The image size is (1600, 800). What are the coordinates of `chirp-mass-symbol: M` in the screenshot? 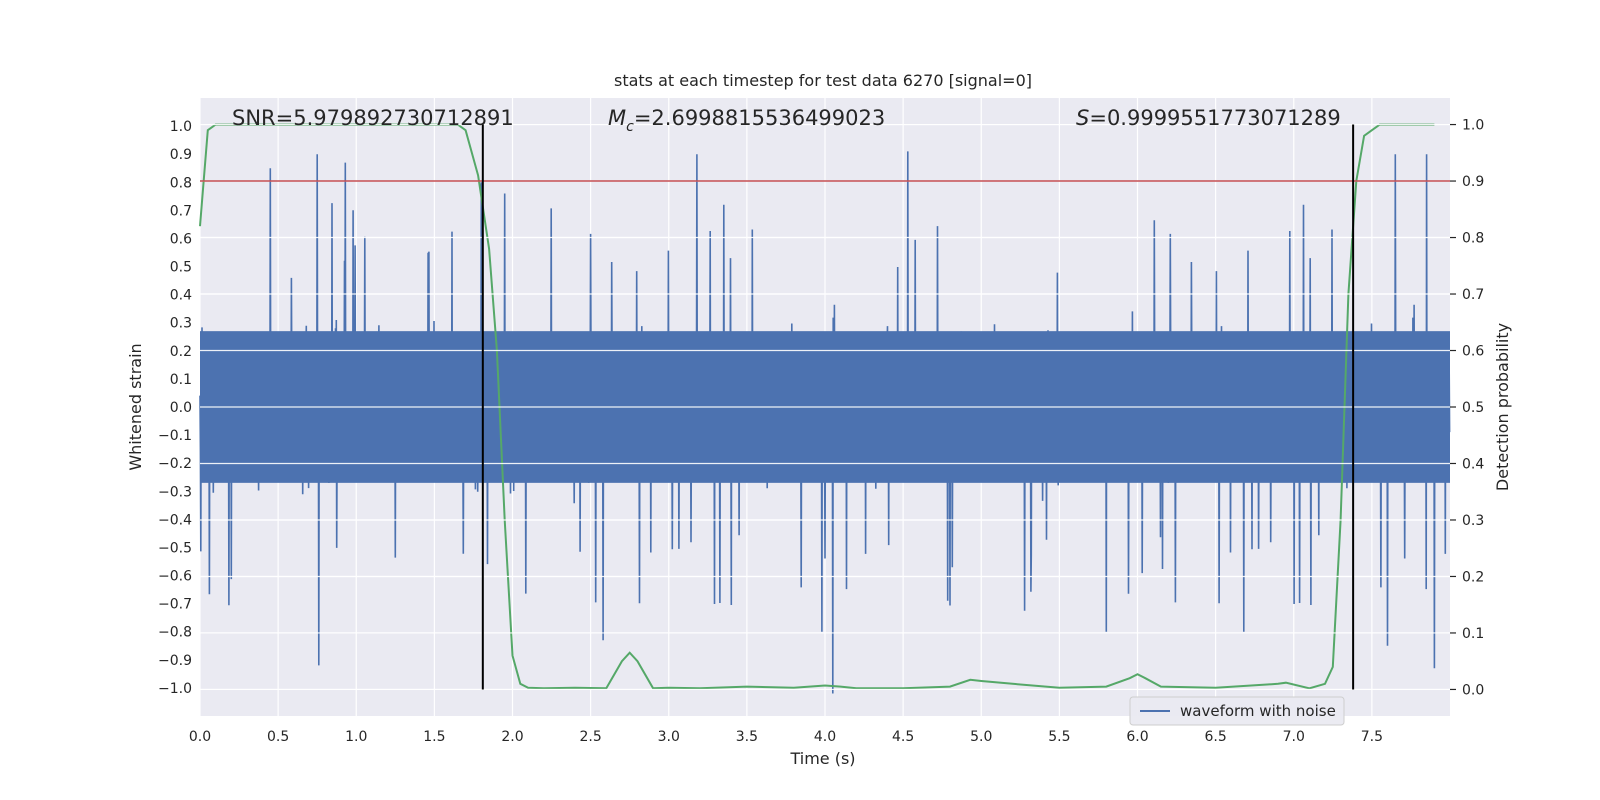 It's located at (617, 118).